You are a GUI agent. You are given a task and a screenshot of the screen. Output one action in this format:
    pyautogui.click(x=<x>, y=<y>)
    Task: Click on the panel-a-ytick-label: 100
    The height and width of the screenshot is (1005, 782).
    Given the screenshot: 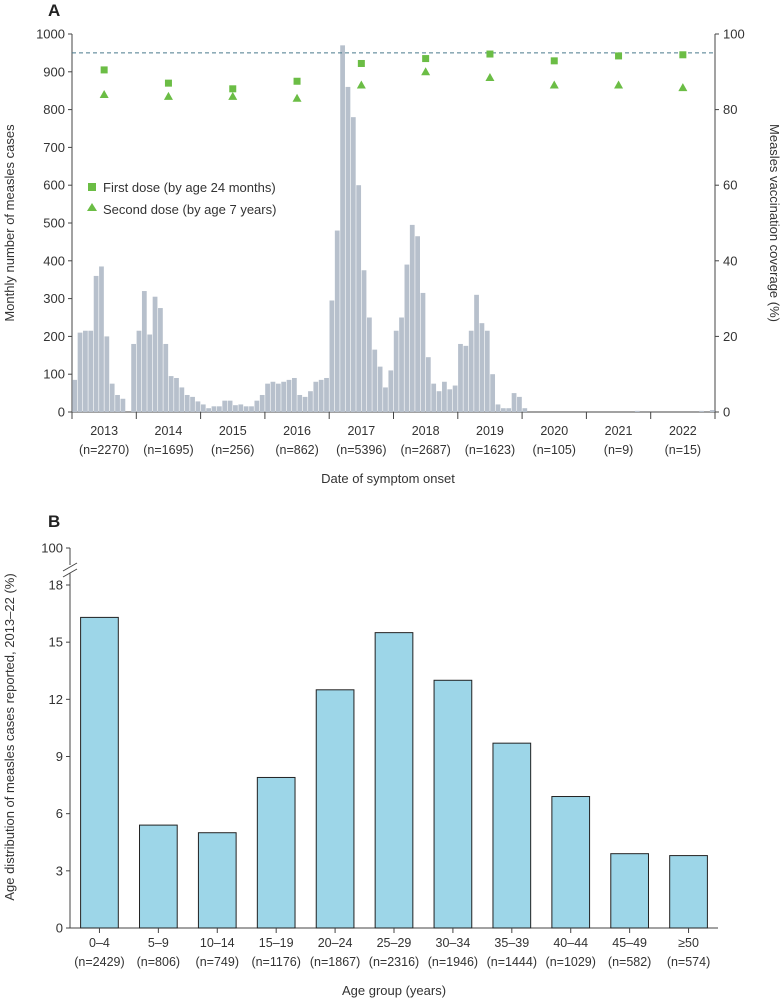 What is the action you would take?
    pyautogui.click(x=54, y=374)
    